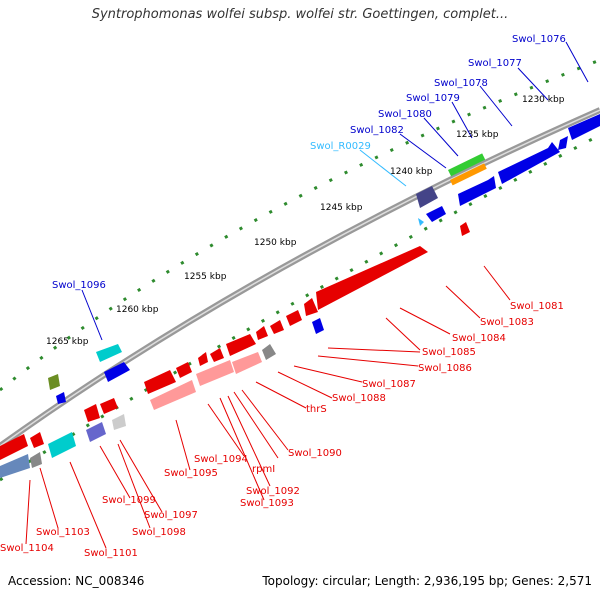 The image size is (600, 600). What do you see at coordinates (477, 135) in the screenshot?
I see `scale-label: 1235 kbp` at bounding box center [477, 135].